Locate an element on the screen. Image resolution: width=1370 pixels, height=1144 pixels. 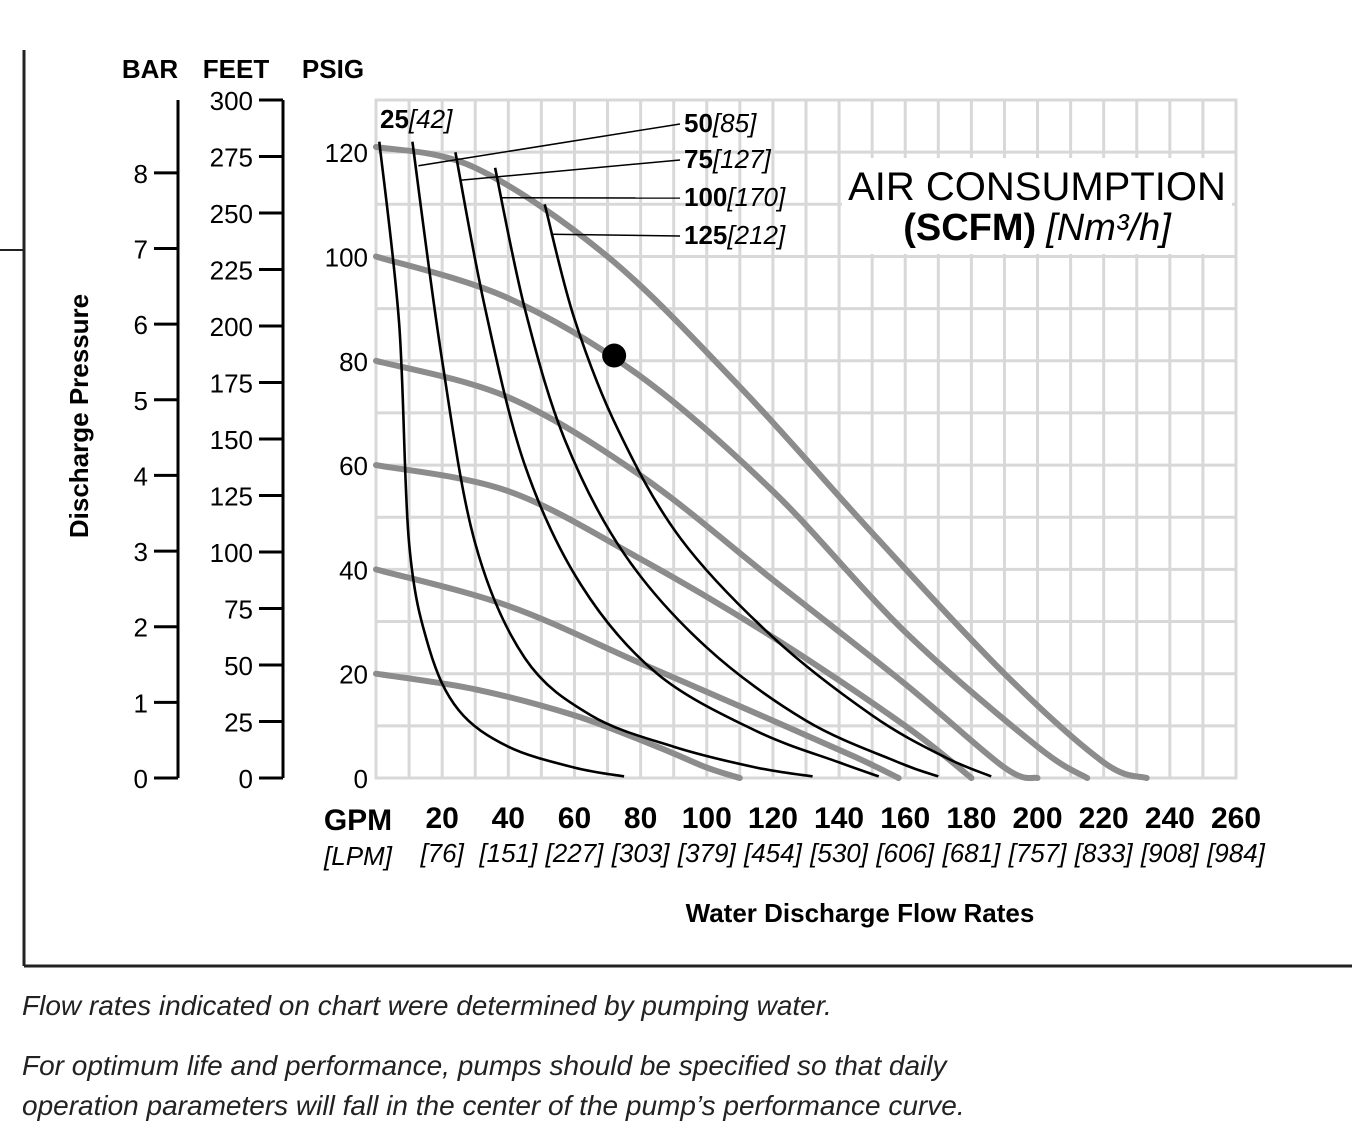
air-curve-label-metric: [127] is located at coordinates (742, 159).